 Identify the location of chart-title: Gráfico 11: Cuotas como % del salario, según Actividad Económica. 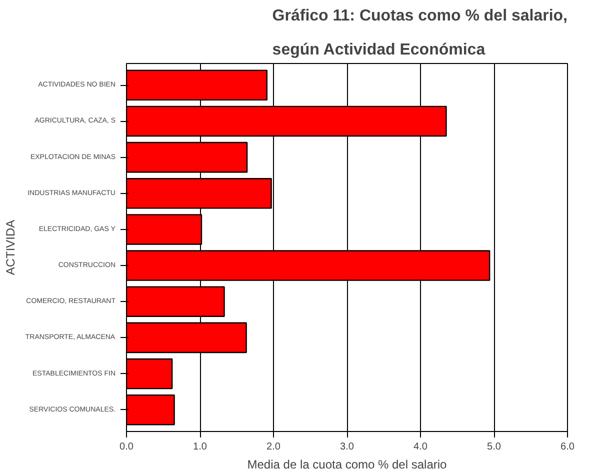
(420, 33).